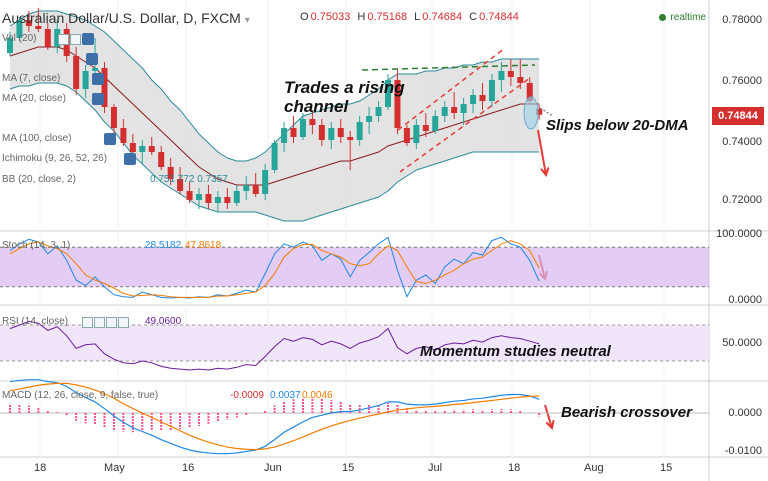 The image size is (768, 481). Describe the element at coordinates (745, 300) in the screenshot. I see `stoch-tick: 0.0000` at that location.